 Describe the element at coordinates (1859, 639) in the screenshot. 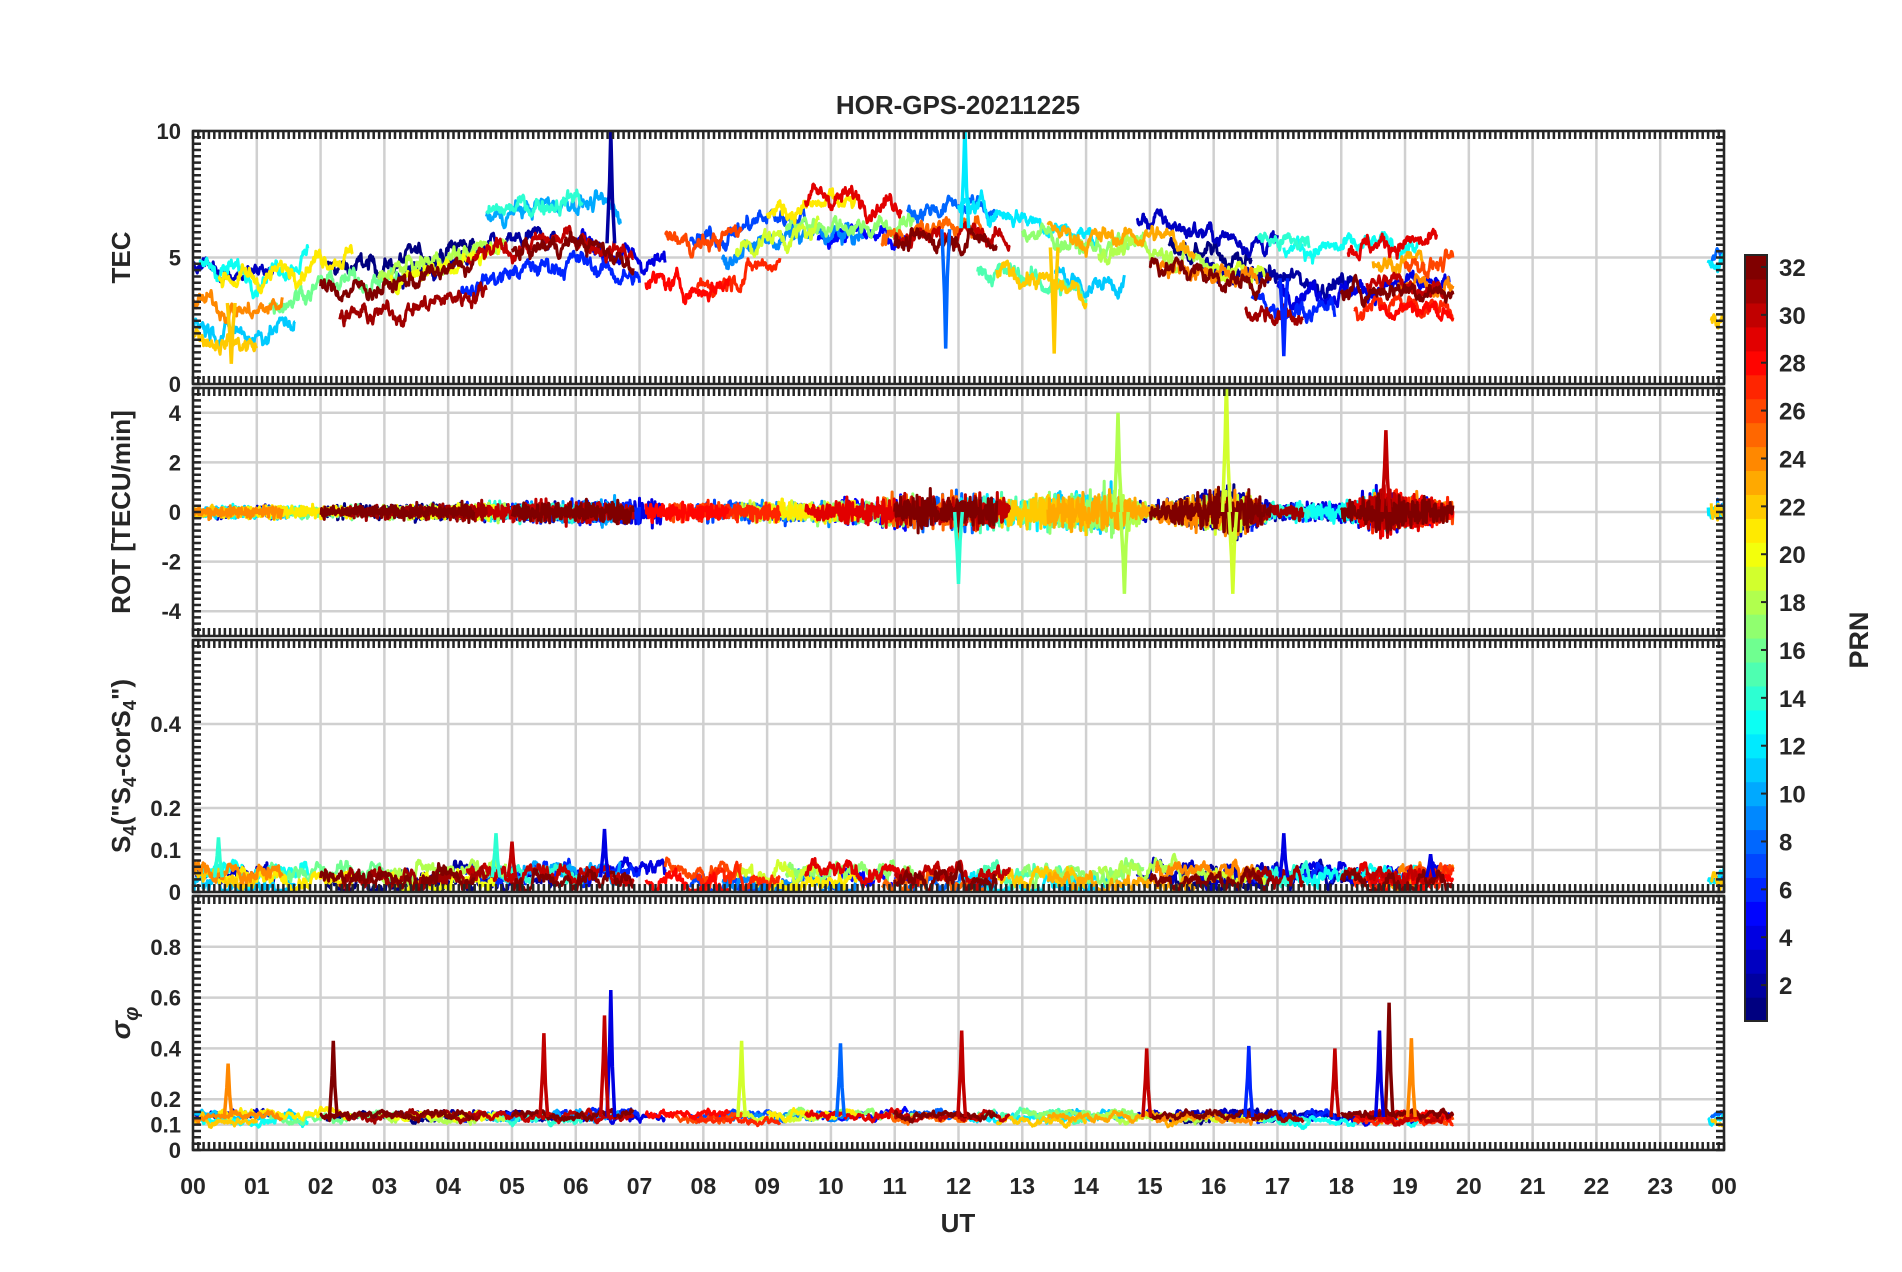

I see `colorbar-label: PRN` at that location.